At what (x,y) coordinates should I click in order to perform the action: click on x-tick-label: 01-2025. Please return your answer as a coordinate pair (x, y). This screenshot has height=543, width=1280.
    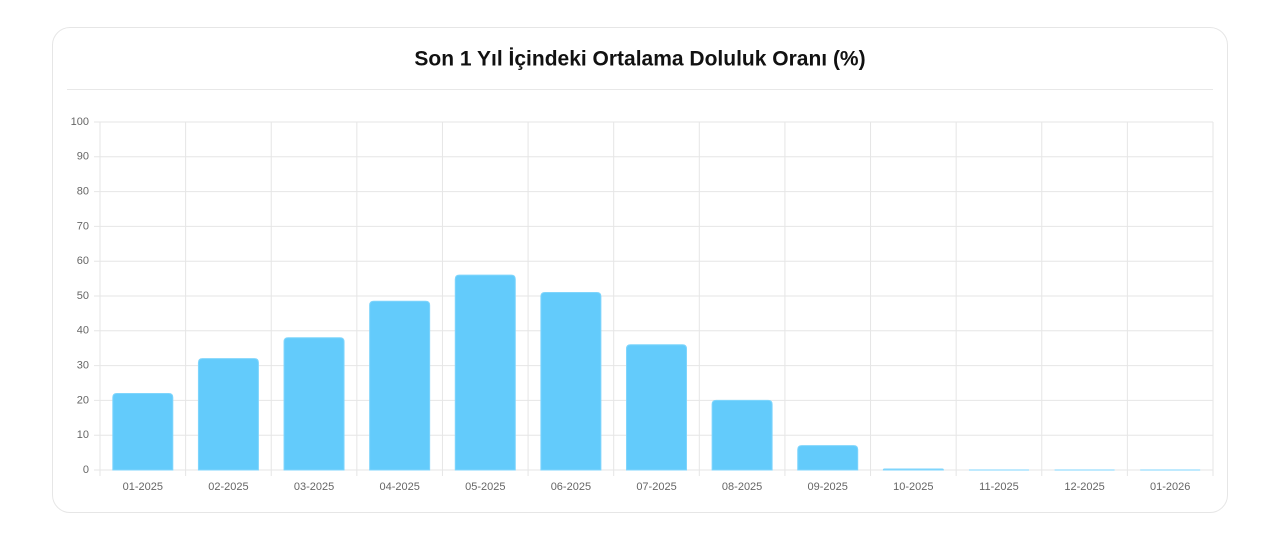
    Looking at the image, I should click on (143, 487).